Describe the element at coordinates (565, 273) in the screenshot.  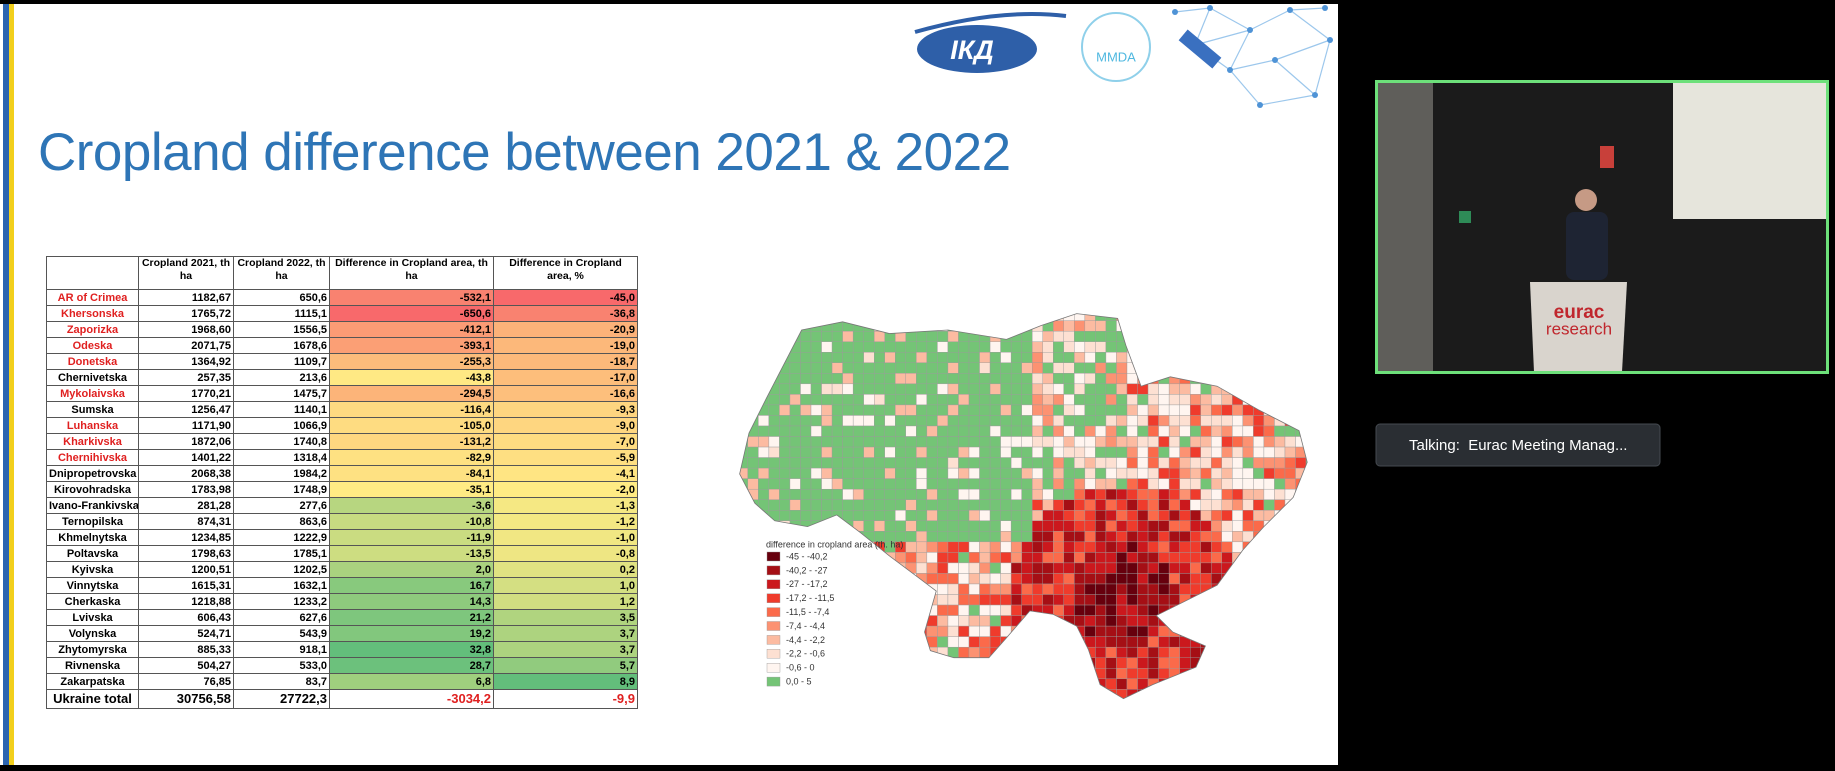
I see `header-cell: Difference in Cropland area, %` at that location.